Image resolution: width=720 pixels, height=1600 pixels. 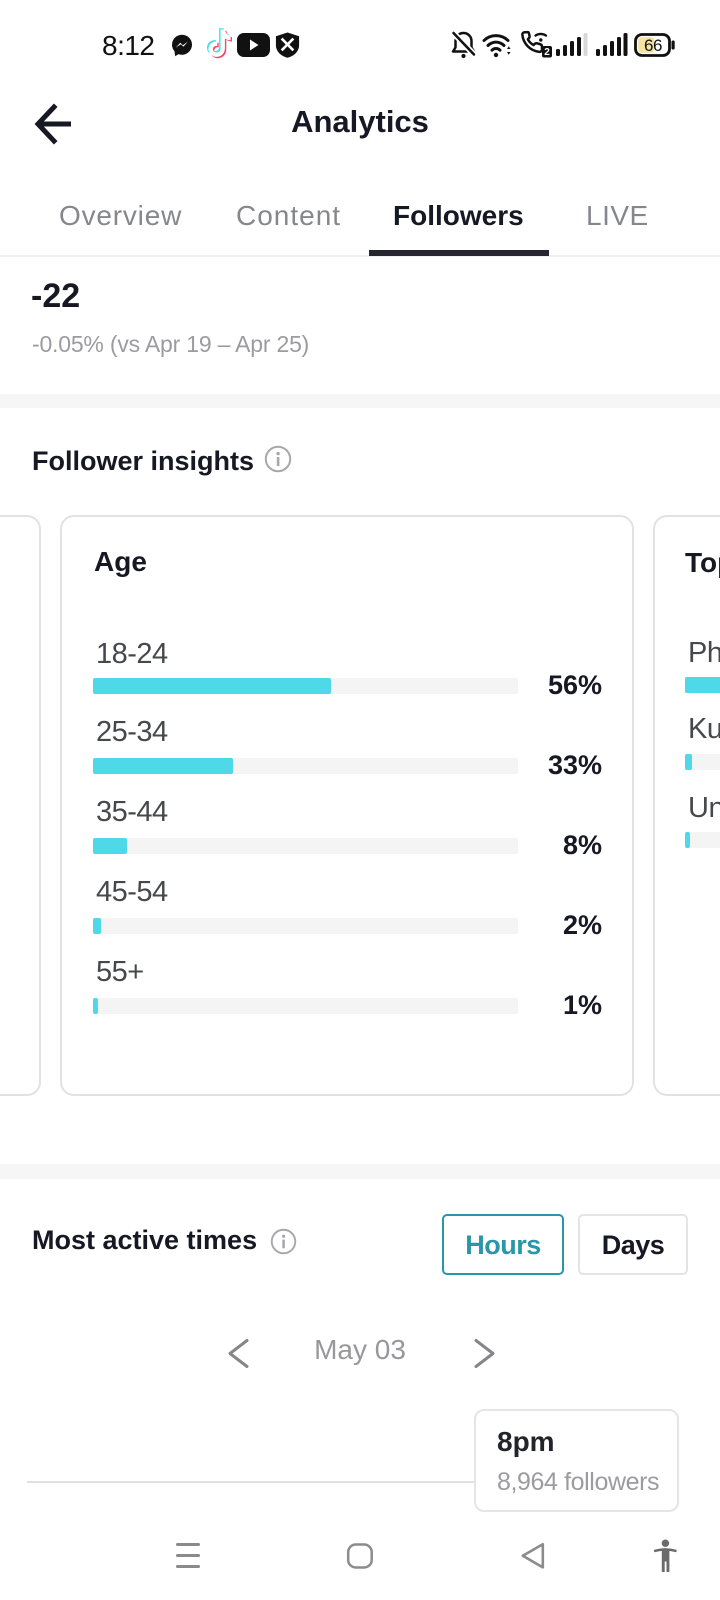 What do you see at coordinates (547, 52) in the screenshot?
I see `svg-text: 2` at bounding box center [547, 52].